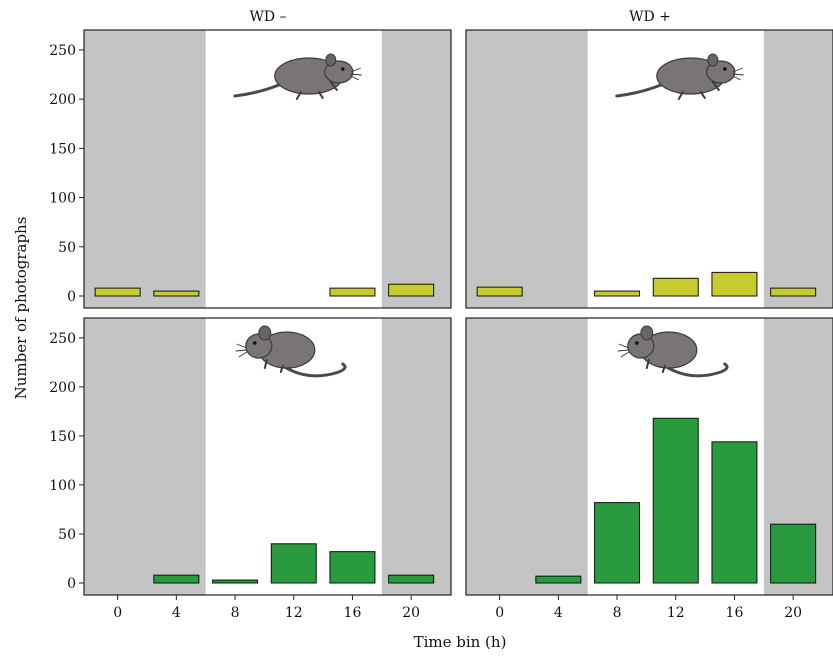 Image resolution: width=833 pixels, height=657 pixels. What do you see at coordinates (267, 17) in the screenshot?
I see `column-title-wd-minus: WD –` at bounding box center [267, 17].